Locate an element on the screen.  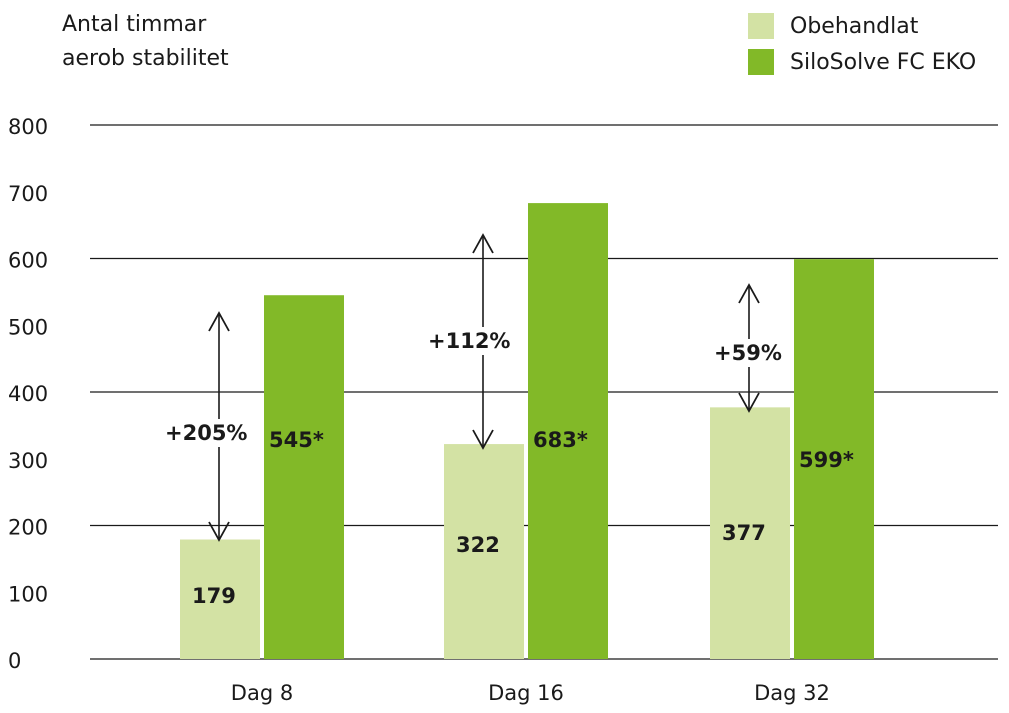
legend-swatch-silosolve is located at coordinates (761, 62).